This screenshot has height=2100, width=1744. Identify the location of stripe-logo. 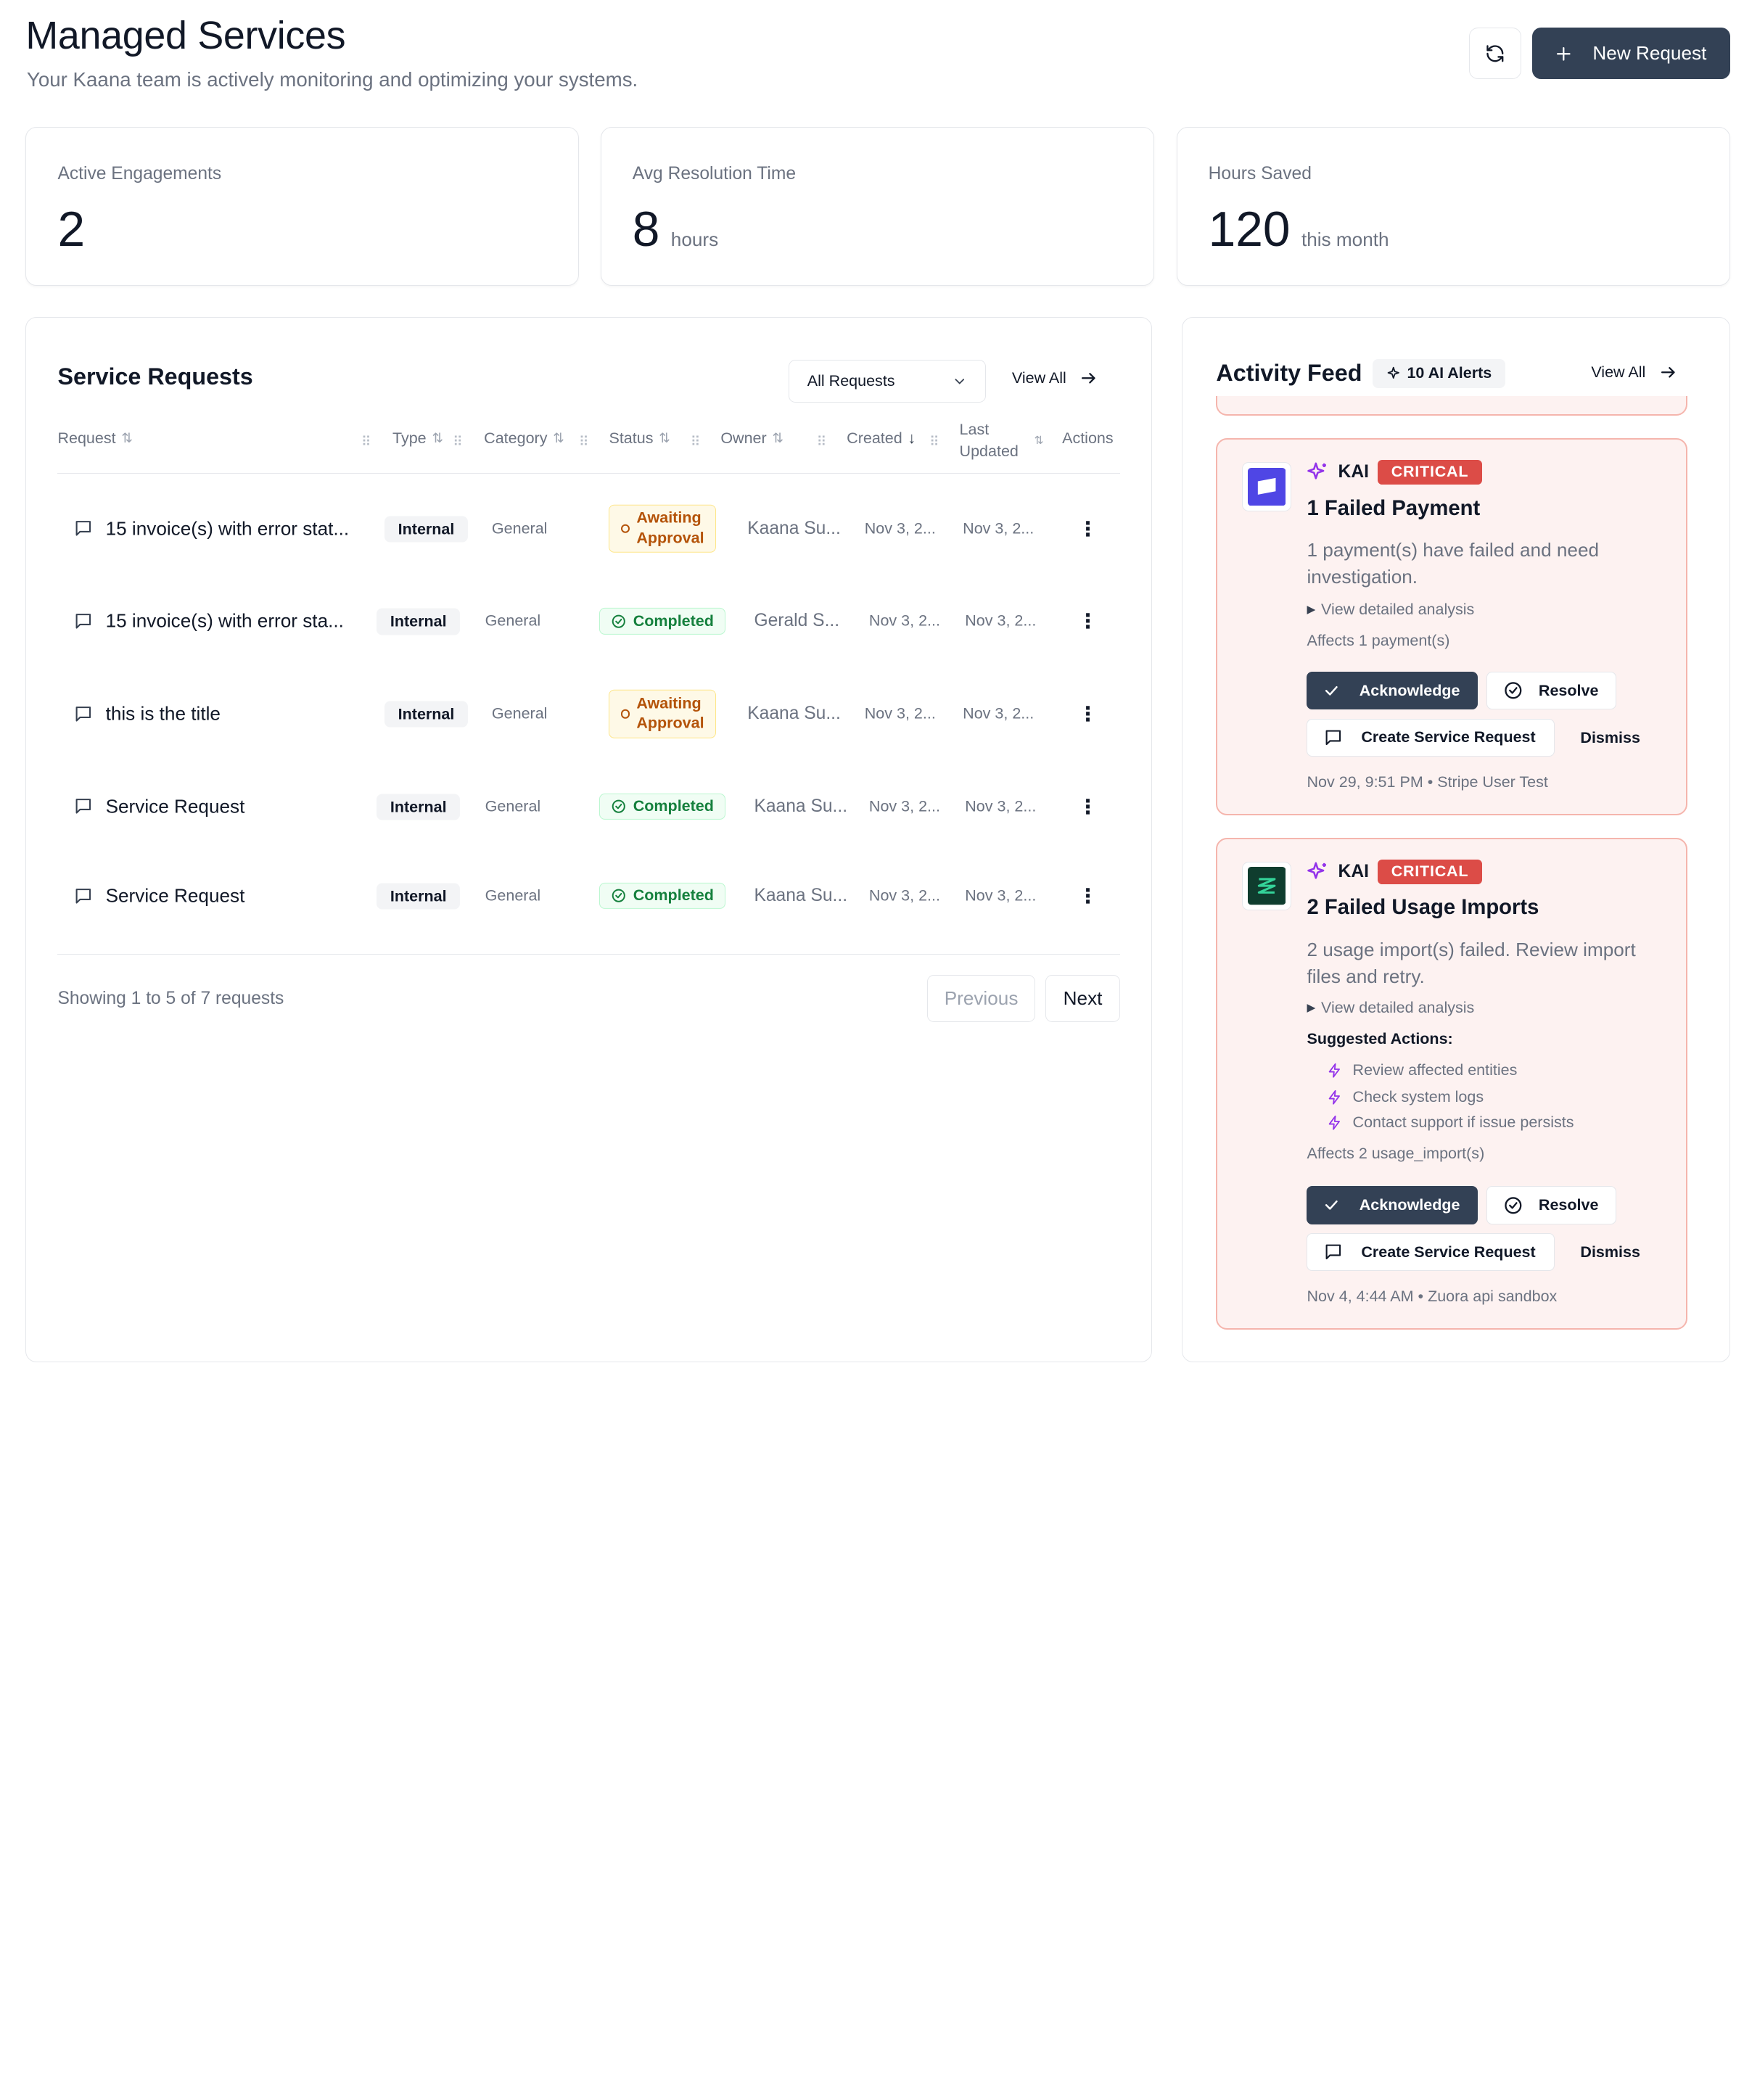
(1266, 486).